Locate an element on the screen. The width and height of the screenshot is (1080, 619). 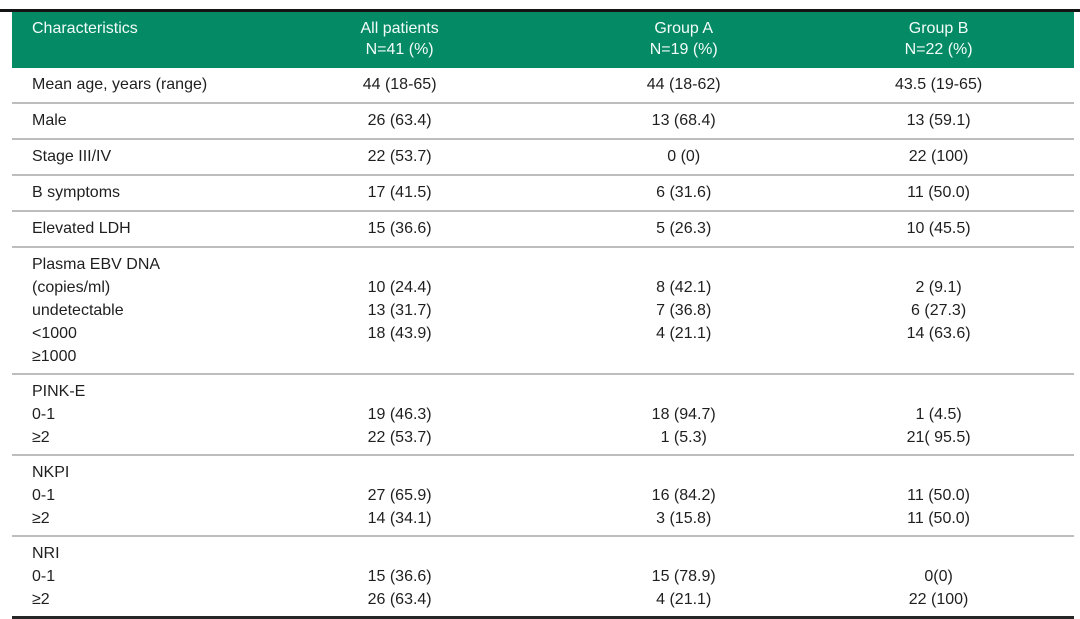
row-group-values: 11 (50.0) 11 (50.0) is located at coordinates (938, 496).